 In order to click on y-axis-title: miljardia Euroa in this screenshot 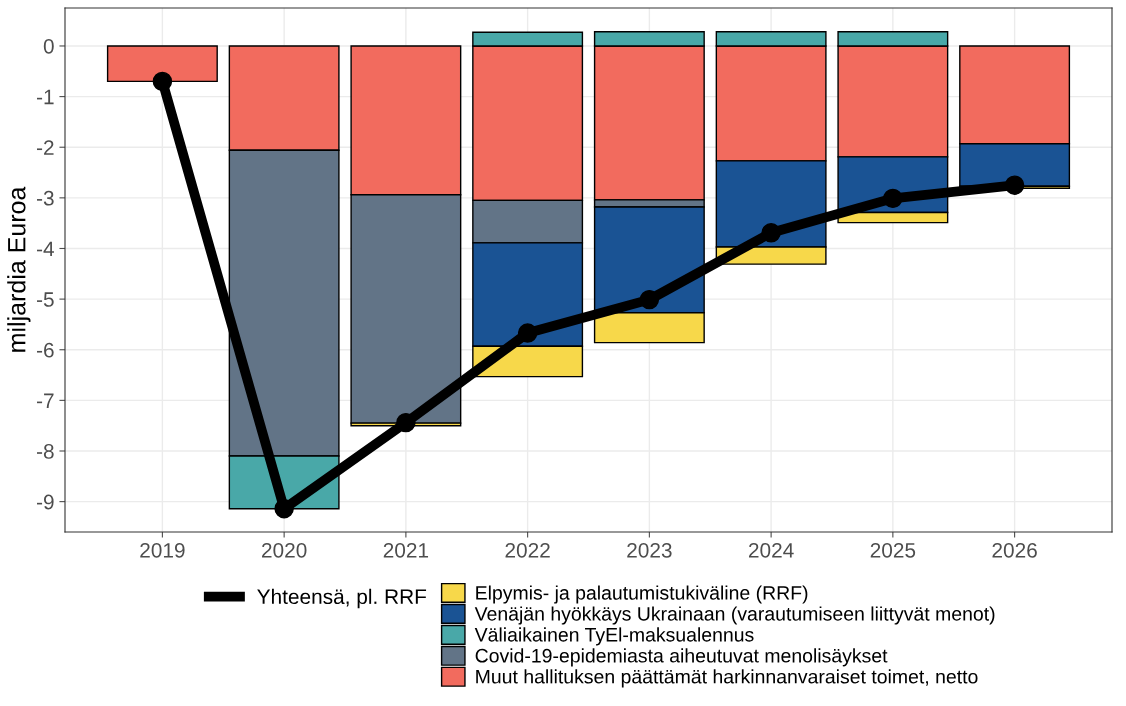, I will do `click(19, 269)`.